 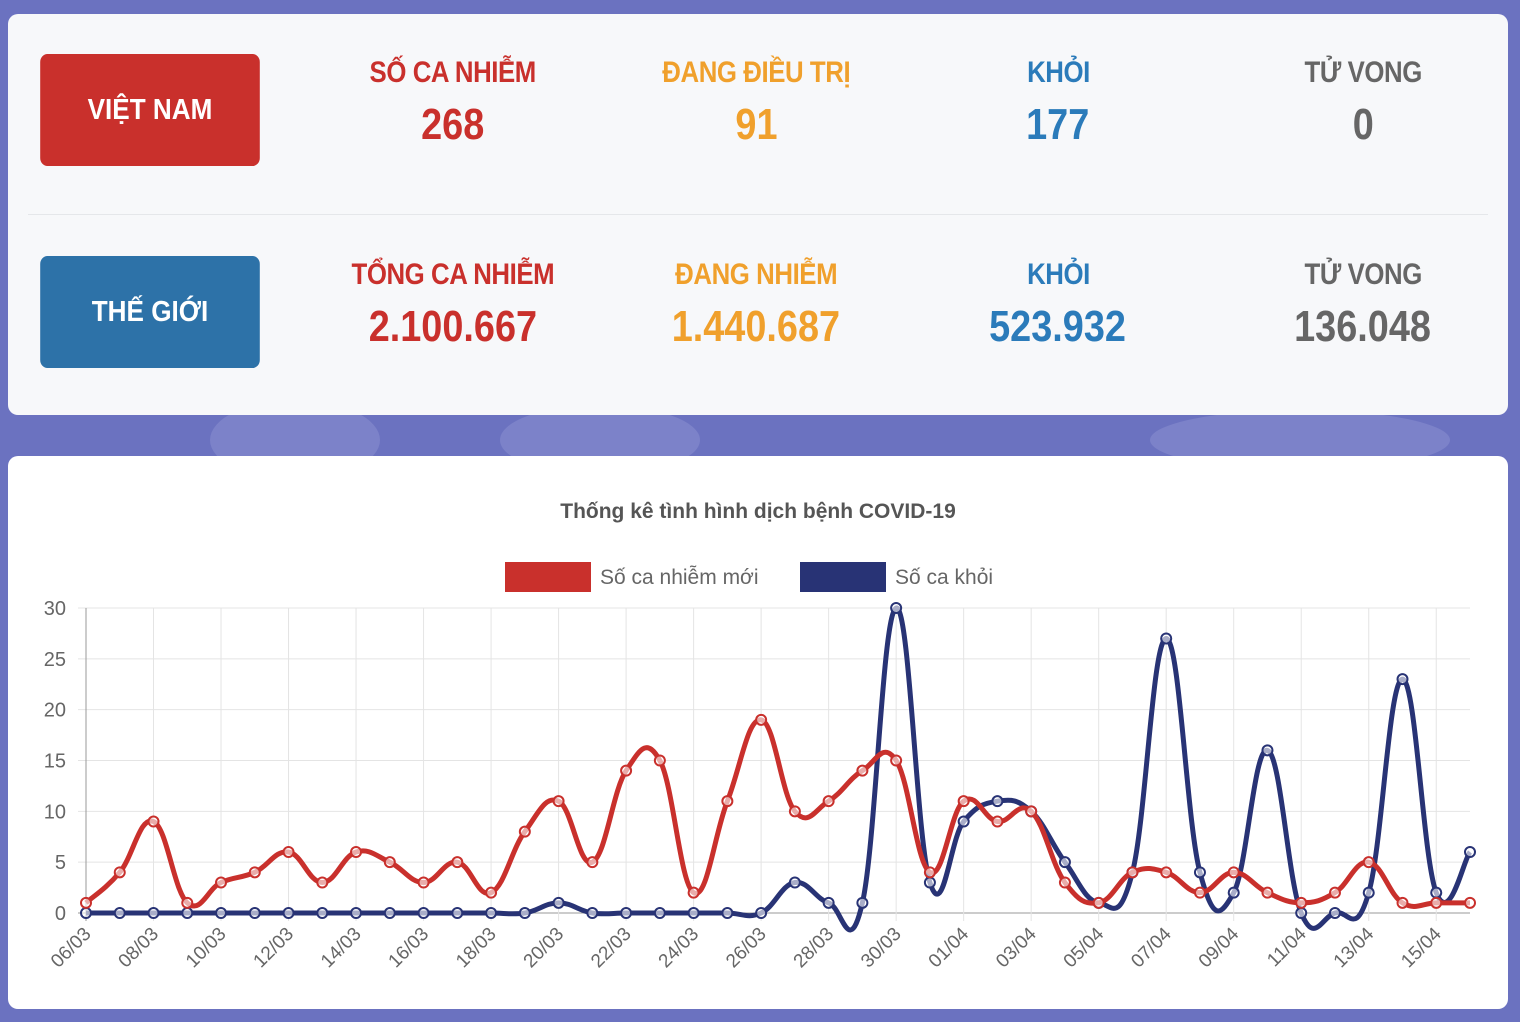 What do you see at coordinates (139, 948) in the screenshot?
I see `x-tick-label: 08/03` at bounding box center [139, 948].